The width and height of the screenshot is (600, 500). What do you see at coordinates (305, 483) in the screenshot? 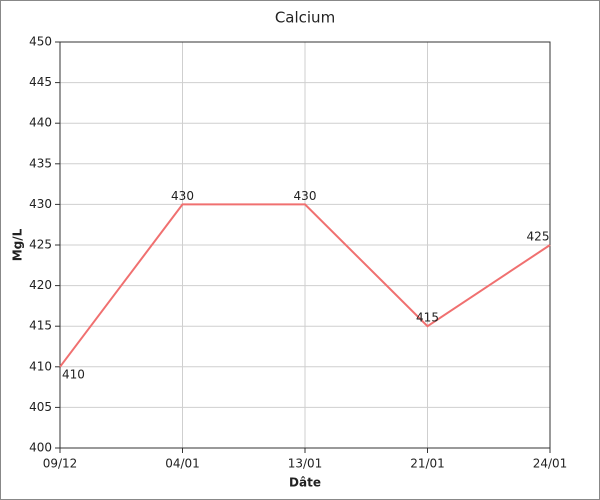
I see `x-axis-label: Dâte` at bounding box center [305, 483].